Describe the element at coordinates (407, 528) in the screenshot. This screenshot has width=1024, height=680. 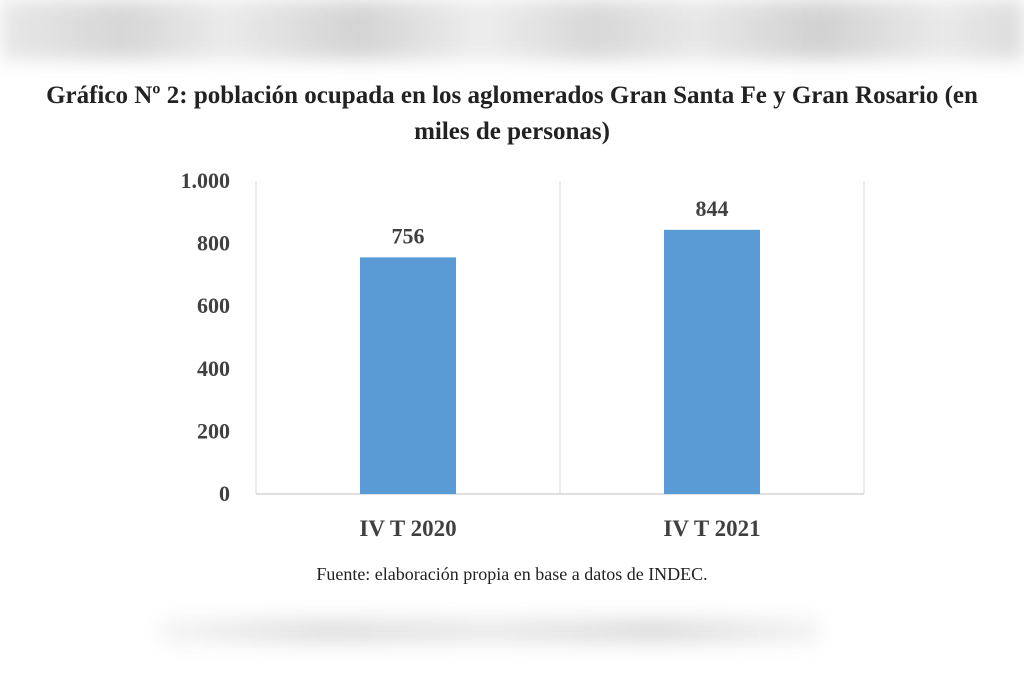
I see `x-tick-label: IV T 2020` at that location.